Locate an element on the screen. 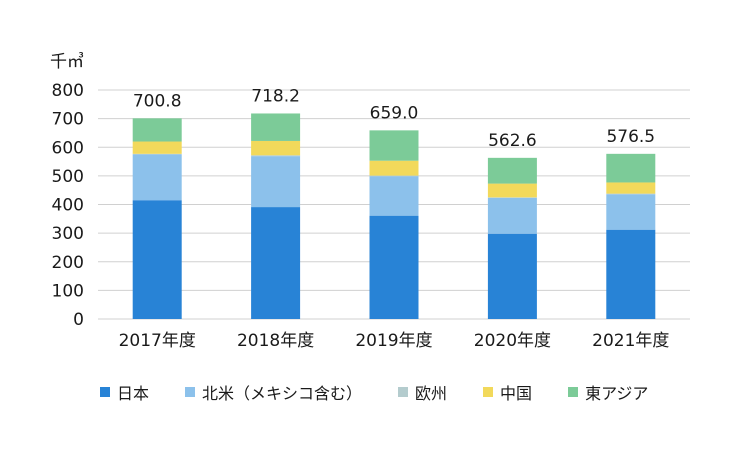  legend-item: 東アジア is located at coordinates (608, 392).